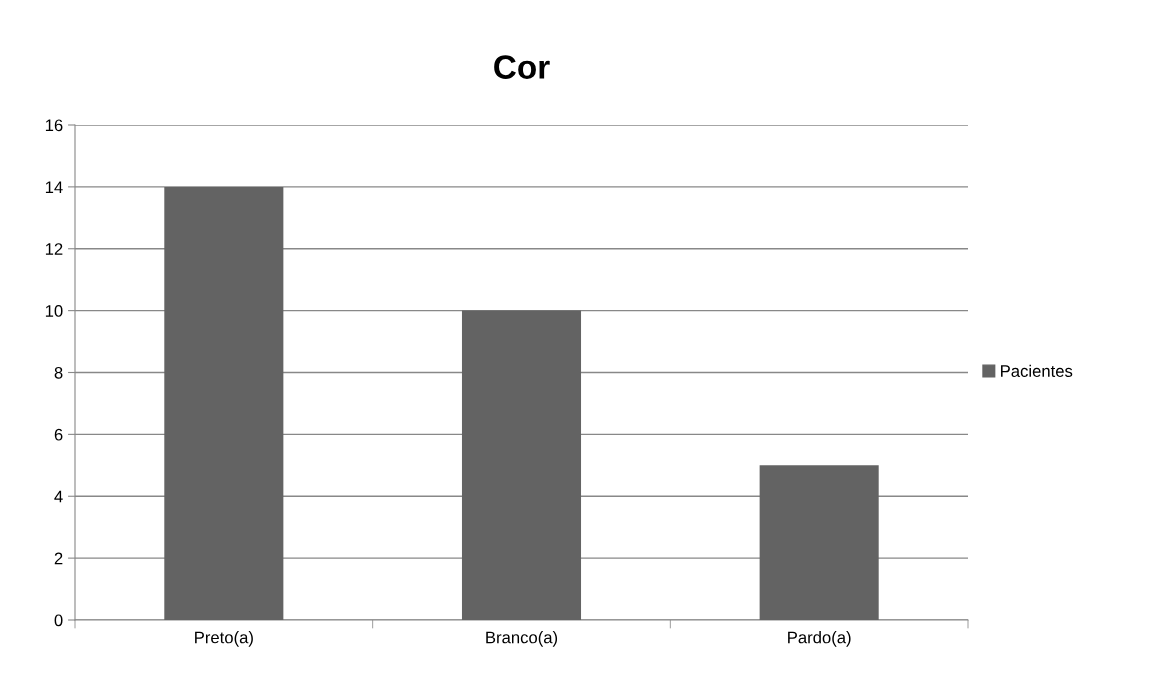 This screenshot has height=677, width=1167. What do you see at coordinates (522, 639) in the screenshot?
I see `x-tick-label: Branco(a)` at bounding box center [522, 639].